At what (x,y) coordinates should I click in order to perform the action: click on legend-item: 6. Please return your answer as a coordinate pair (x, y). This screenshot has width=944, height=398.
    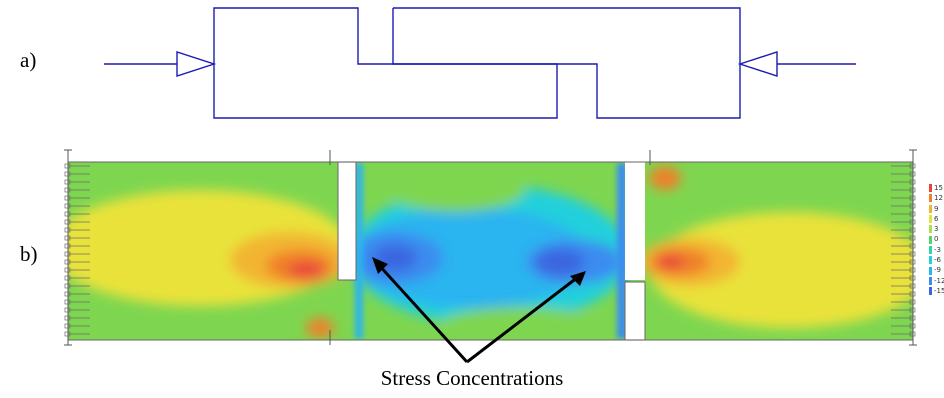
    Looking at the image, I should click on (936, 219).